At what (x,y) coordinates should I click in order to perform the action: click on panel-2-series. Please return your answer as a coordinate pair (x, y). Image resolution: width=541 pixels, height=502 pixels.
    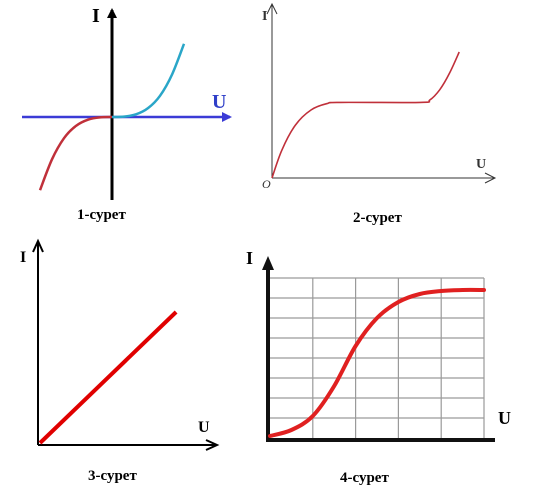
    Looking at the image, I should click on (365, 115).